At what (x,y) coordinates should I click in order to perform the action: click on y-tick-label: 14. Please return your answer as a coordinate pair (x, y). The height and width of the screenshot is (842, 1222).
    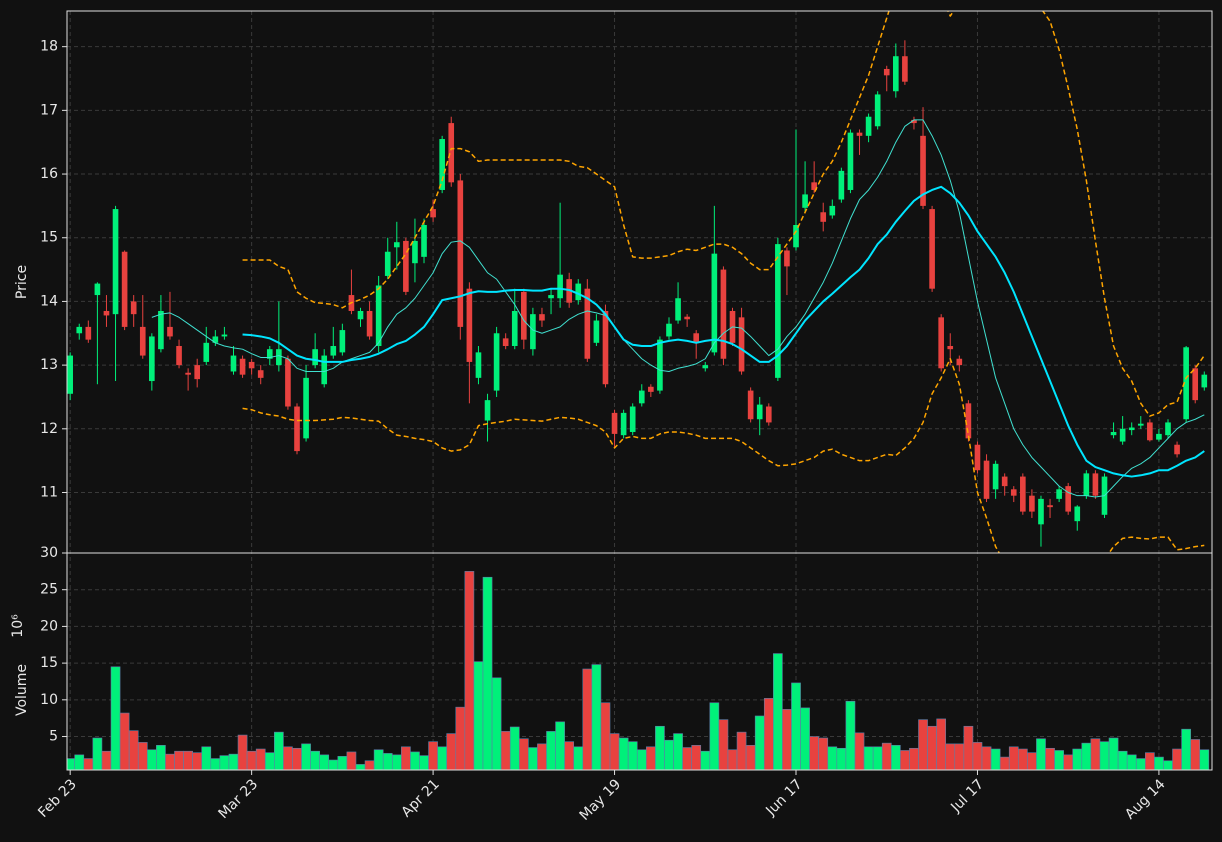
    Looking at the image, I should click on (49, 301).